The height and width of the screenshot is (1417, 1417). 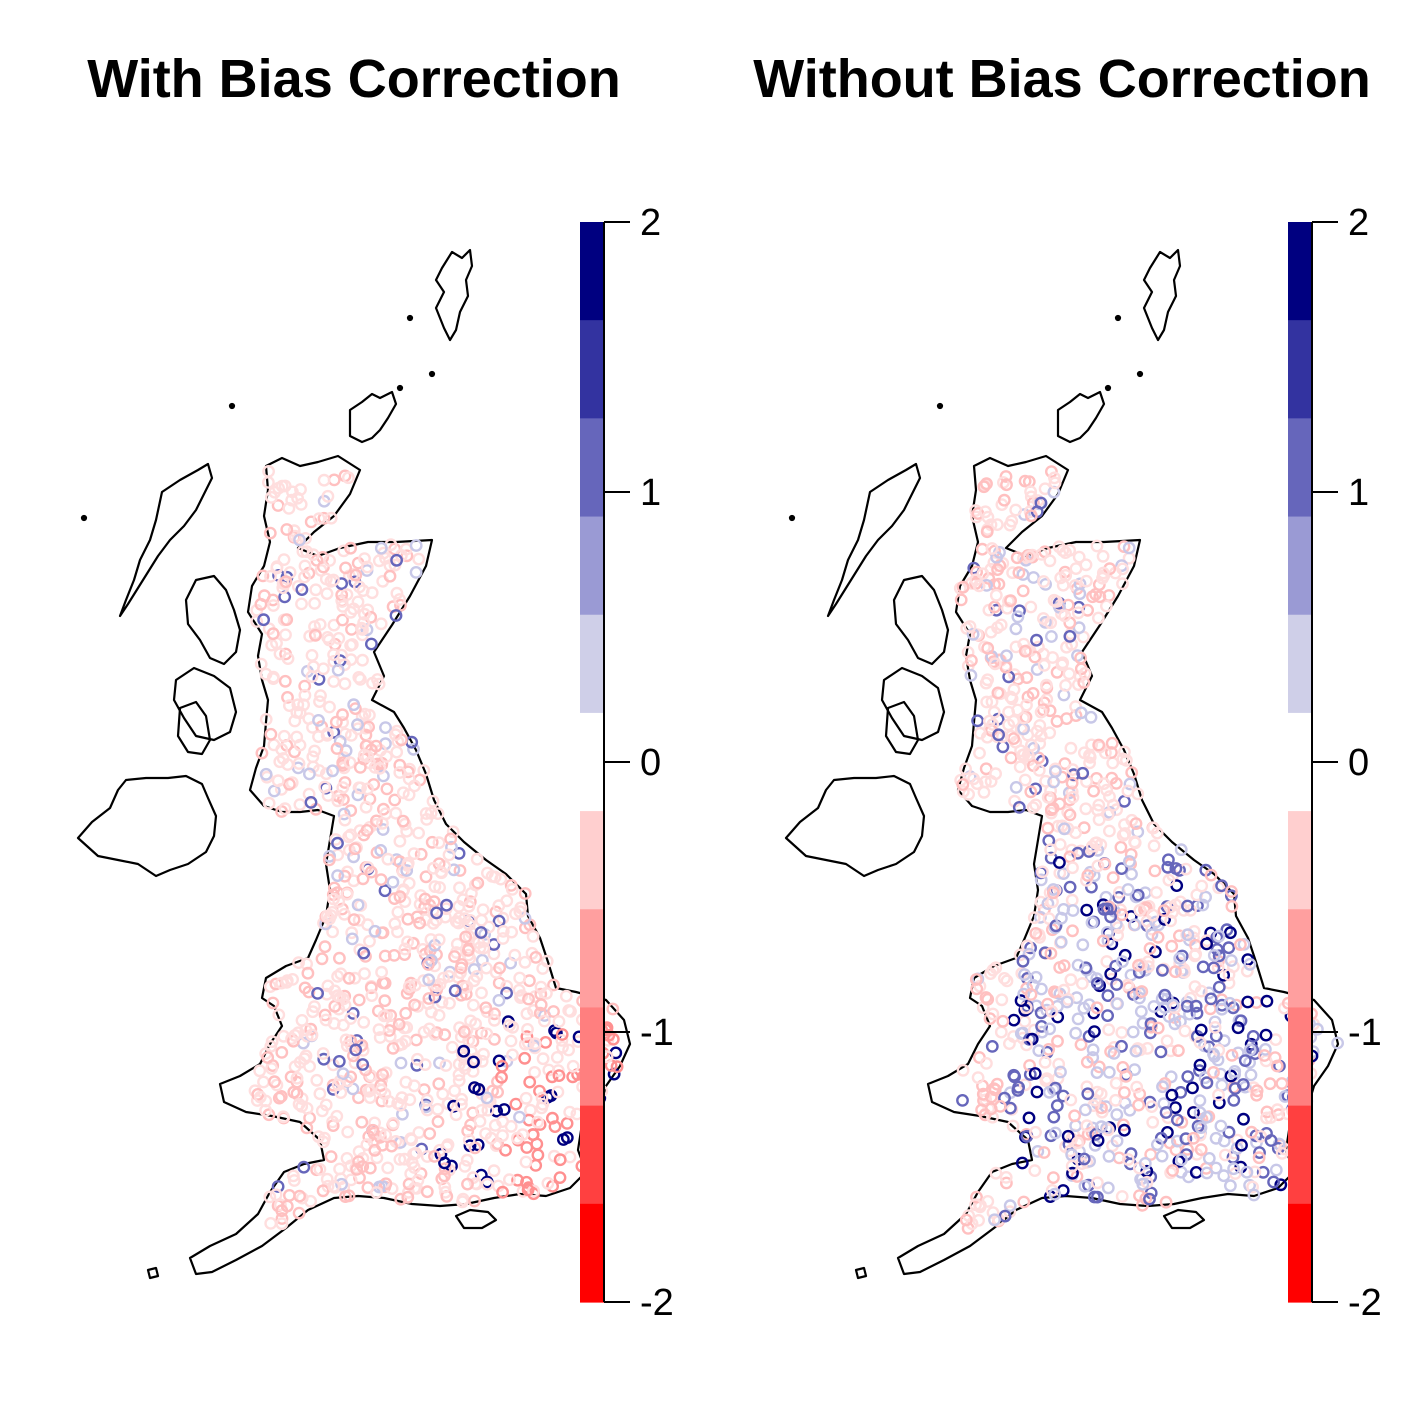 I want to click on panel-title: With Bias Correction, so click(x=354, y=79).